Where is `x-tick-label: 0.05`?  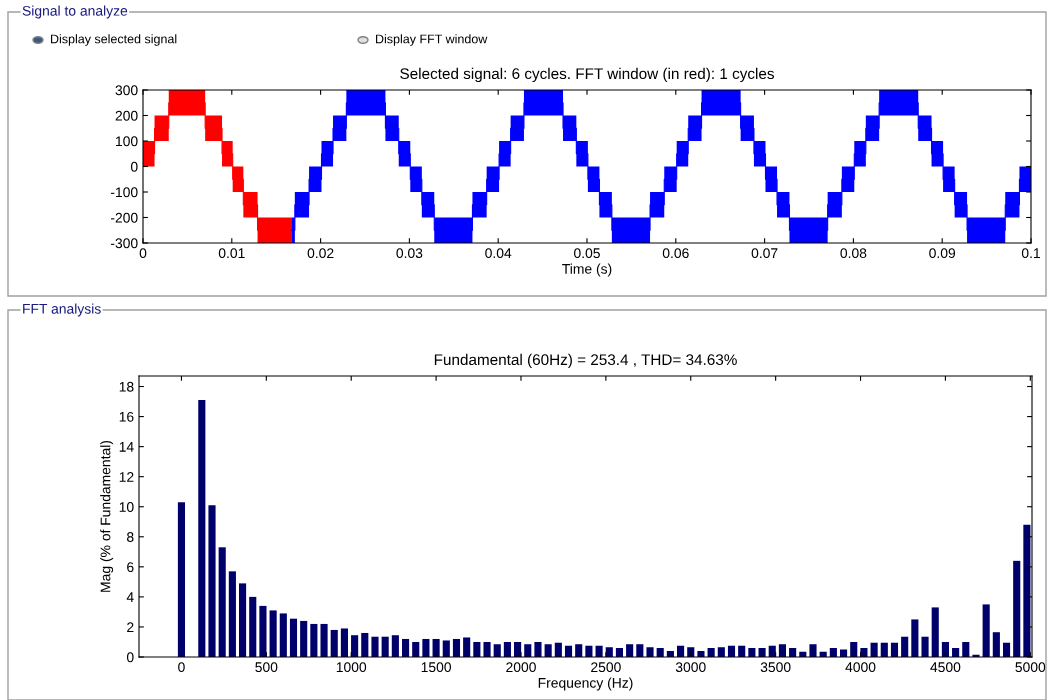 x-tick-label: 0.05 is located at coordinates (587, 253).